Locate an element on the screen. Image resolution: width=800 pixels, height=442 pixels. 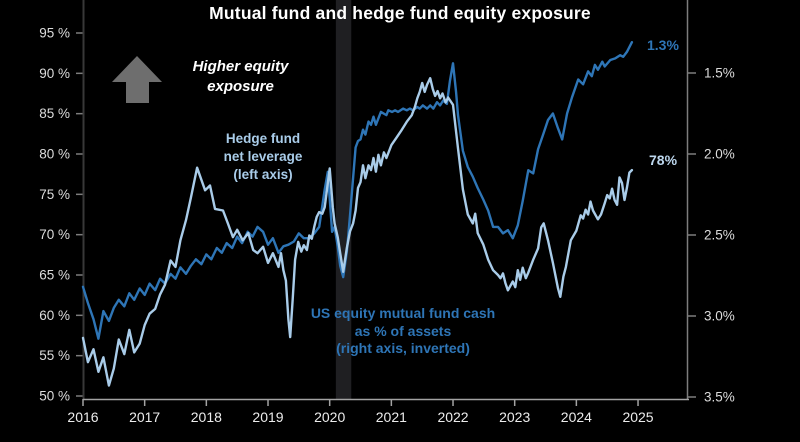
x-axis-year-label: 2024 is located at coordinates (576, 417).